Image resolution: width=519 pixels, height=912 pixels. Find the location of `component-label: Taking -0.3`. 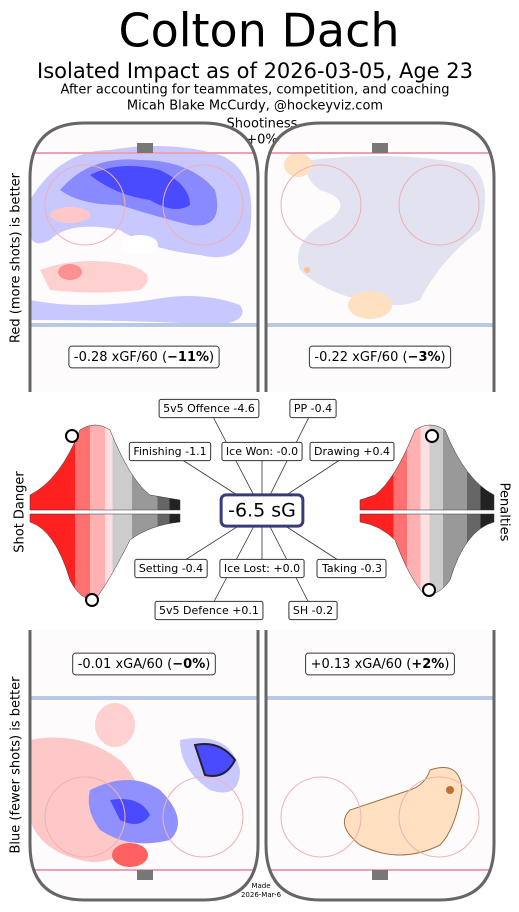

component-label: Taking -0.3 is located at coordinates (351, 568).